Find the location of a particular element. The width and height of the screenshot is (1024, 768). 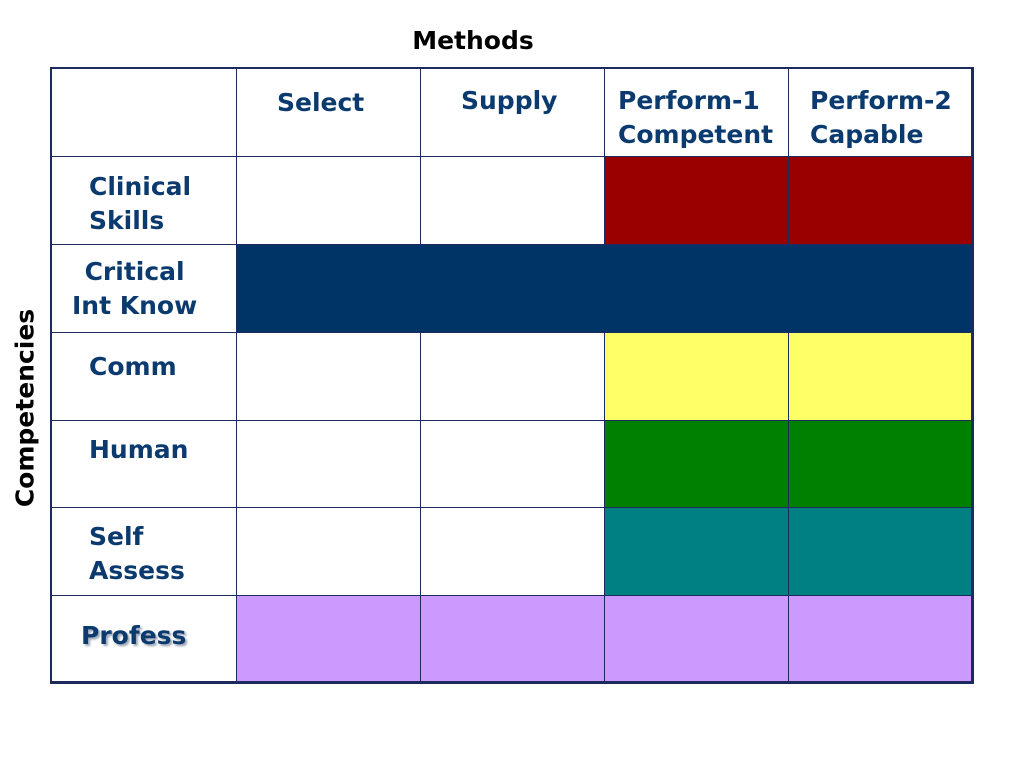

cell-self-select is located at coordinates (329, 552).